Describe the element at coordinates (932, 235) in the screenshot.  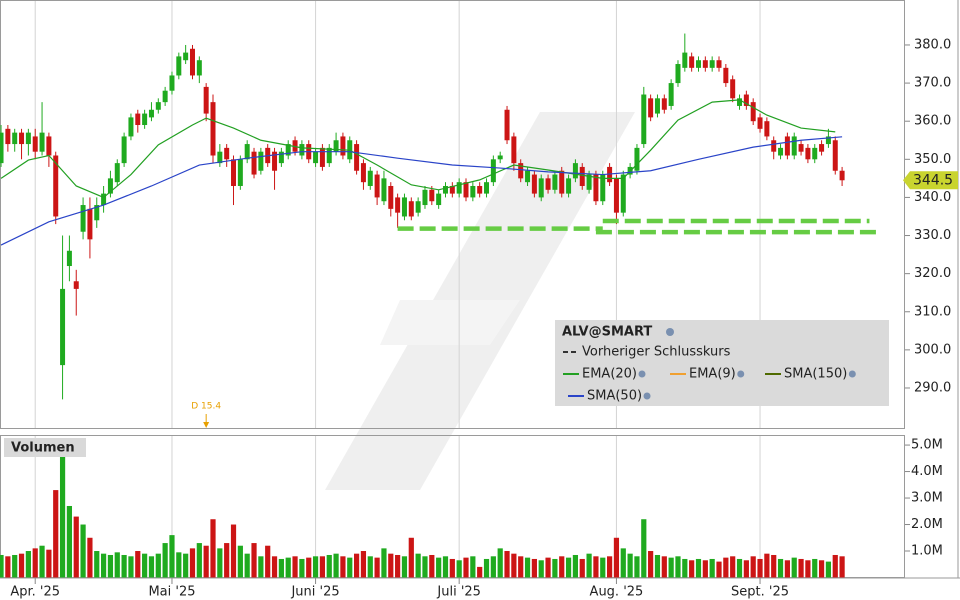
I see `y-tick-label: 330.0` at that location.